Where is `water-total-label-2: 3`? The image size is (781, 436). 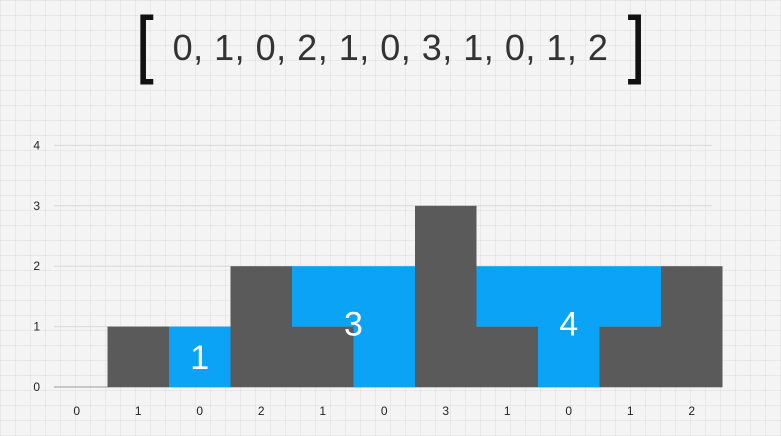
water-total-label-2: 3 is located at coordinates (353, 325).